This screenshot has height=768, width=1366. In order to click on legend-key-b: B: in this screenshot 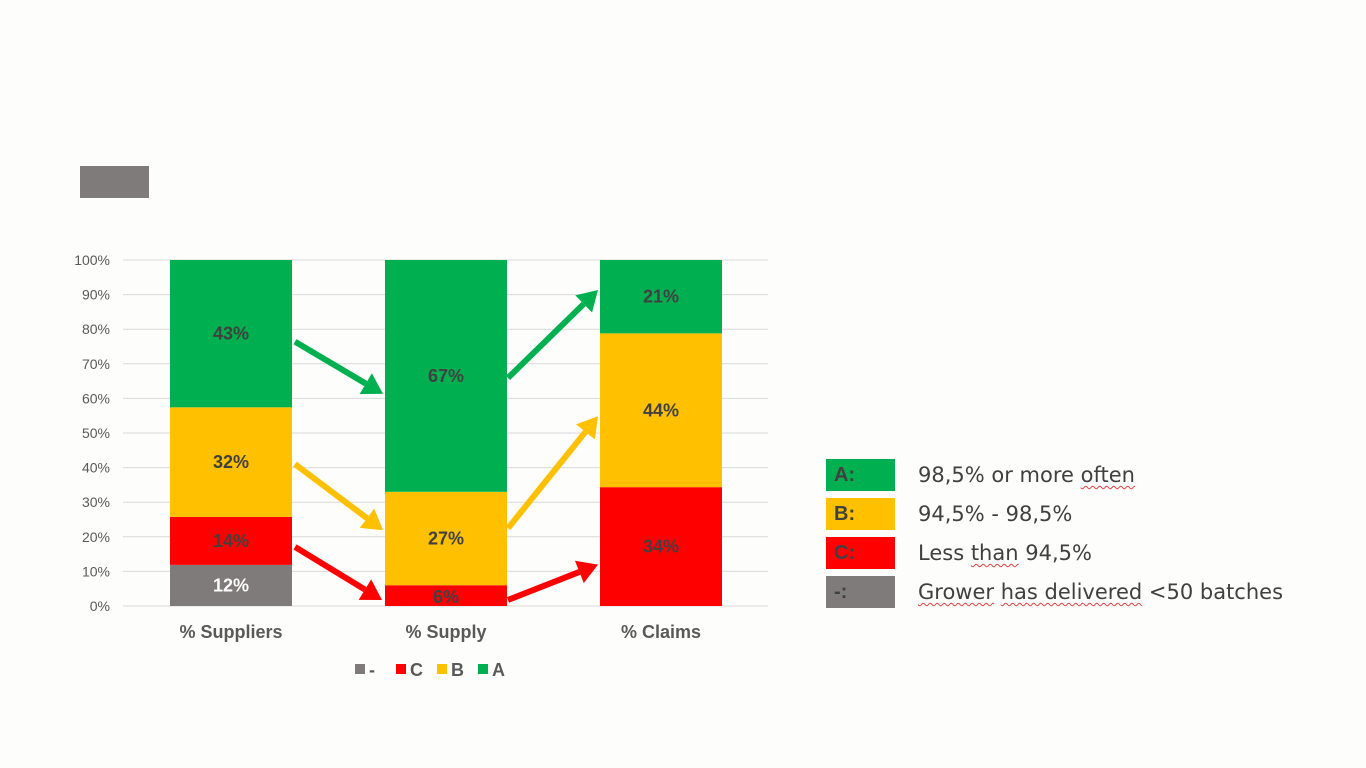, I will do `click(860, 514)`.